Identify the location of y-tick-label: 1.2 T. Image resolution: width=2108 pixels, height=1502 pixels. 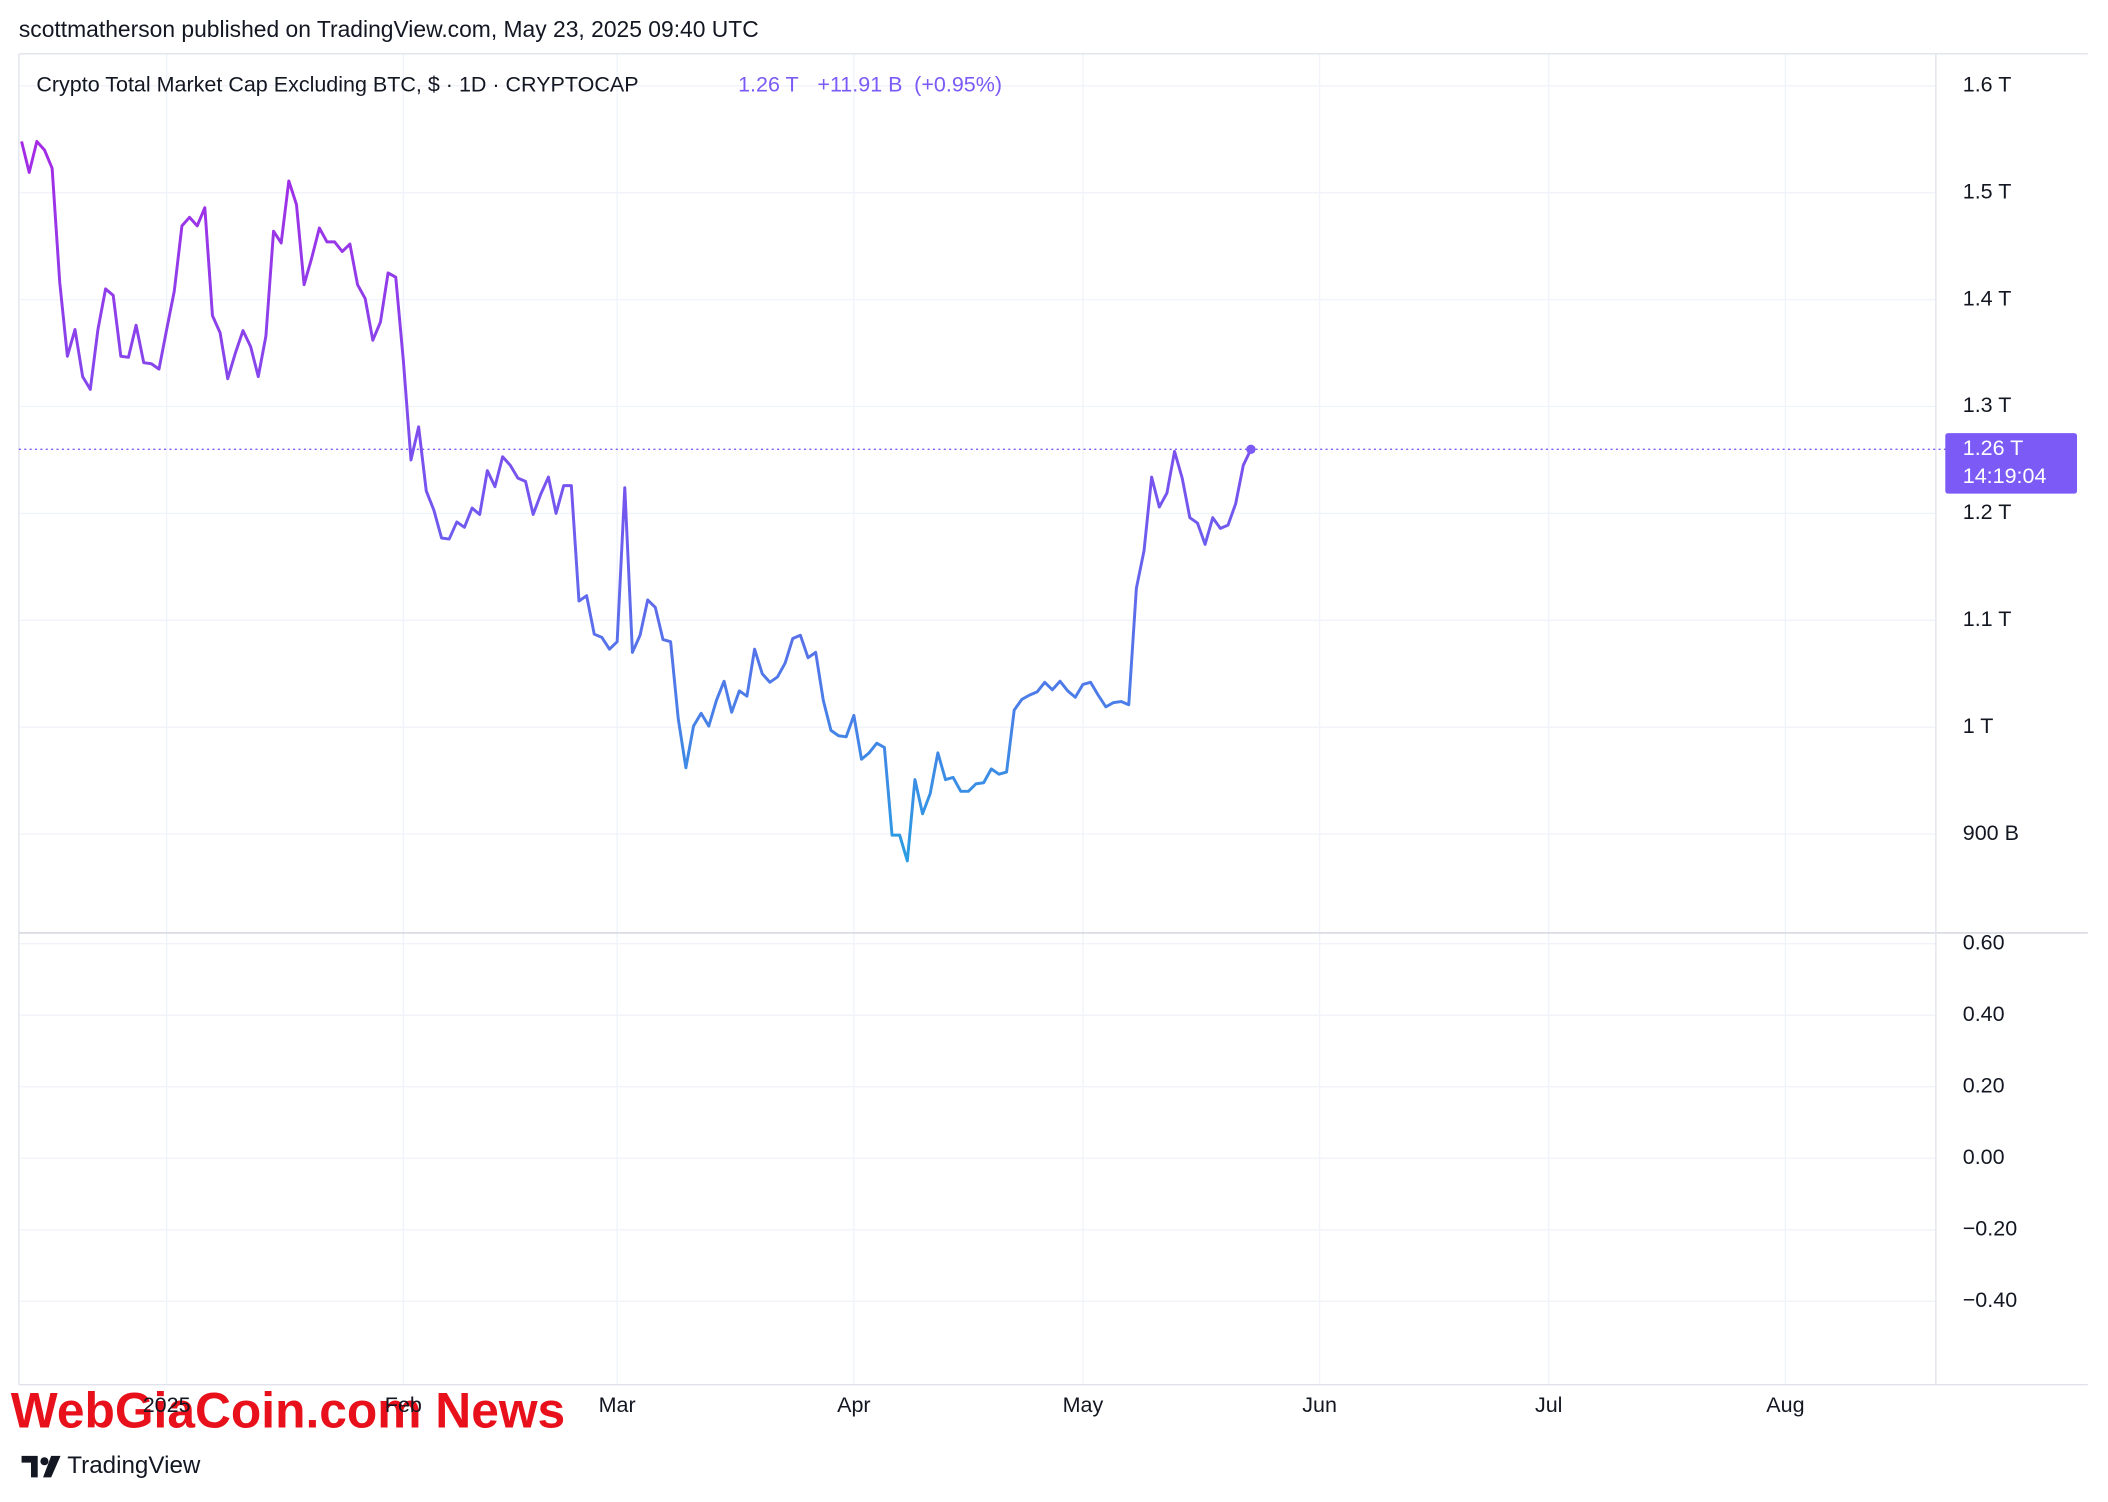
(1987, 512).